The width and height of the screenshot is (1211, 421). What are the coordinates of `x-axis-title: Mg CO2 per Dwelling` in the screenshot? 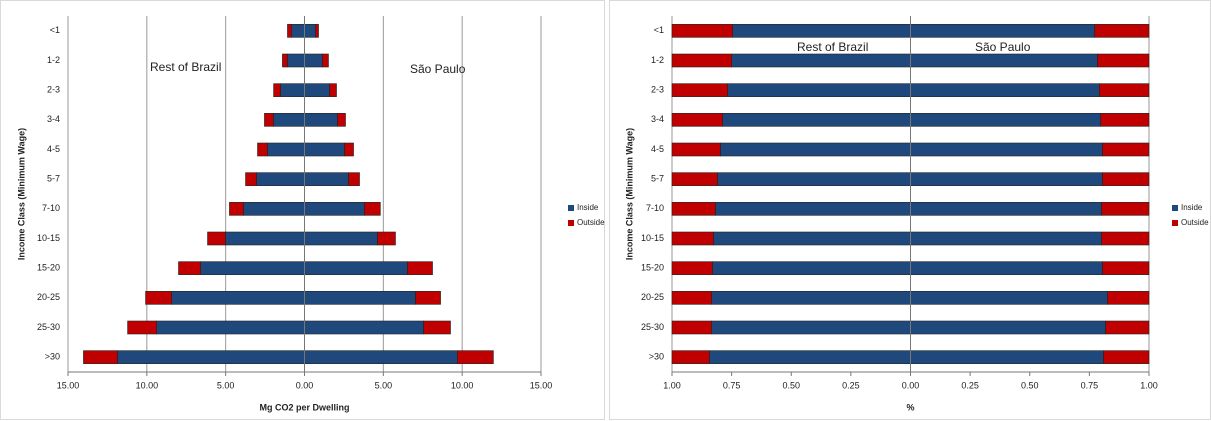 It's located at (304, 407).